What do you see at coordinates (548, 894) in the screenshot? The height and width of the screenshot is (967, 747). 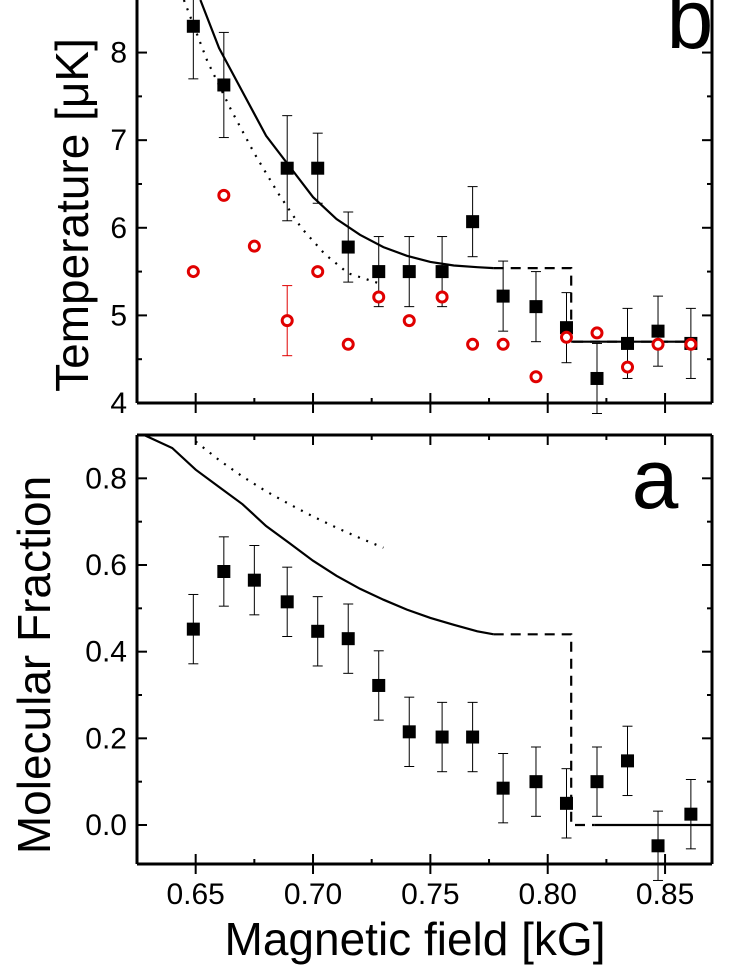 I see `x-tick-label: 0.80` at bounding box center [548, 894].